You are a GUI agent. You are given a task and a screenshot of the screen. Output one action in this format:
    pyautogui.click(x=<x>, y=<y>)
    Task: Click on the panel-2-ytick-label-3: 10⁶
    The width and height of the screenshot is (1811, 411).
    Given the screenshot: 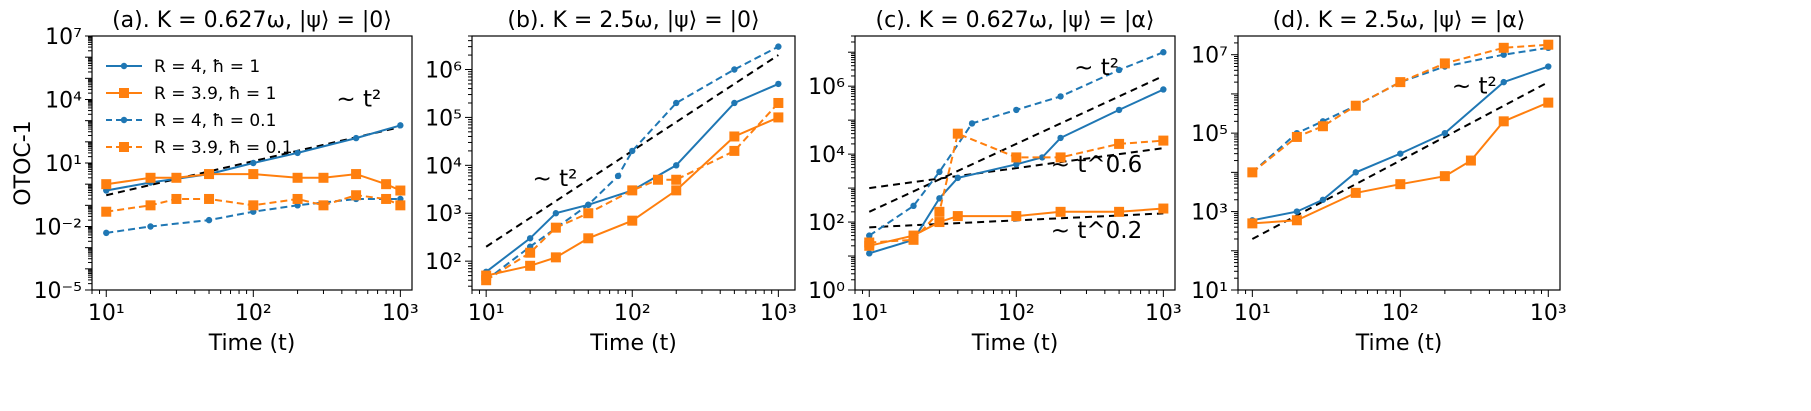 What is the action you would take?
    pyautogui.click(x=826, y=87)
    